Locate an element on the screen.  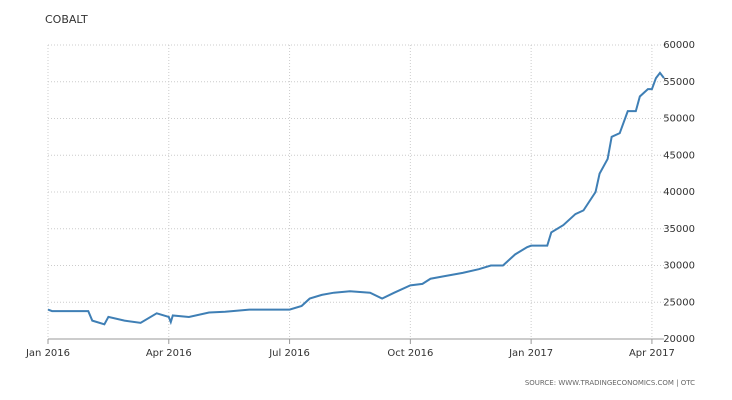
chart-title: COBALT is located at coordinates (66, 19).